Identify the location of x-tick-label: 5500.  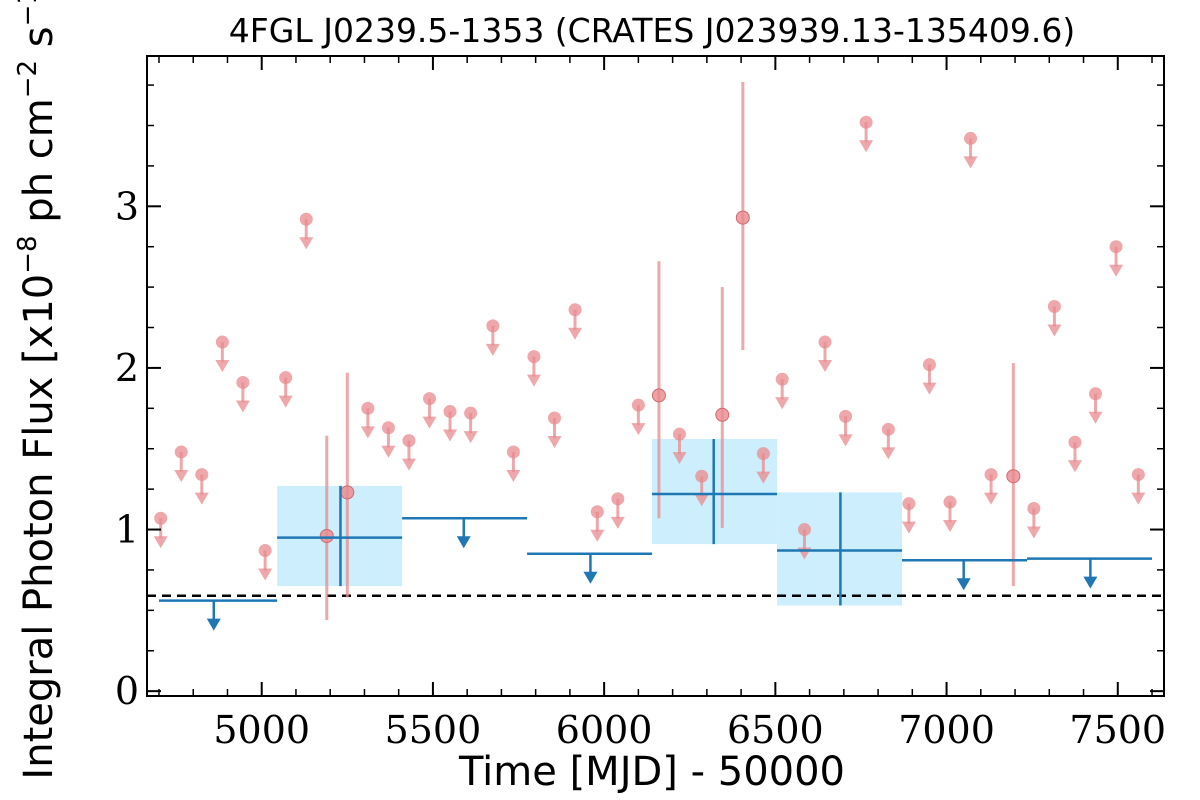
(433, 730).